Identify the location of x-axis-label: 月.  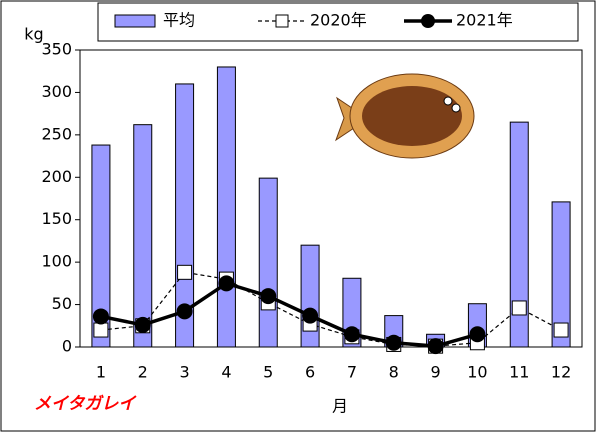
(340, 406).